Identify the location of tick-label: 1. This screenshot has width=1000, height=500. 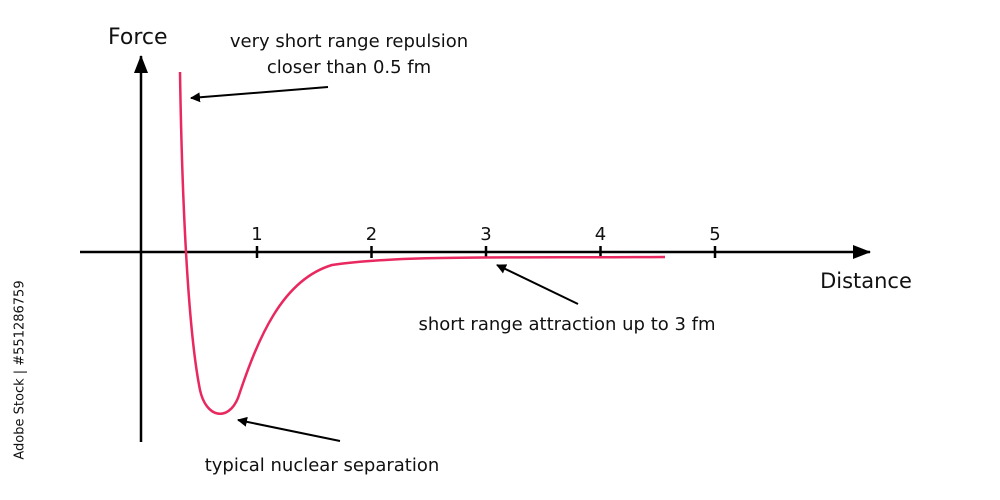
(256, 234).